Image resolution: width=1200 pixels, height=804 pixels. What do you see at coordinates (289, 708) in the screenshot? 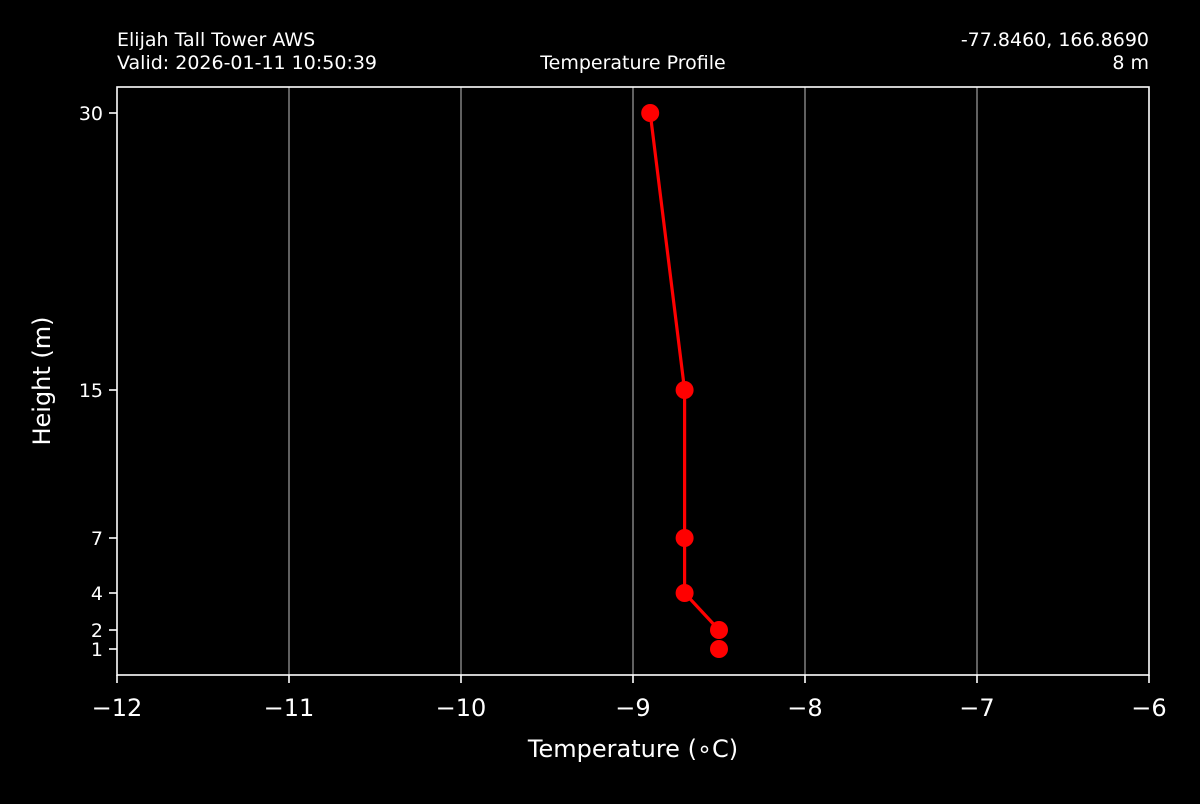
I see `x-tick-label: −11` at bounding box center [289, 708].